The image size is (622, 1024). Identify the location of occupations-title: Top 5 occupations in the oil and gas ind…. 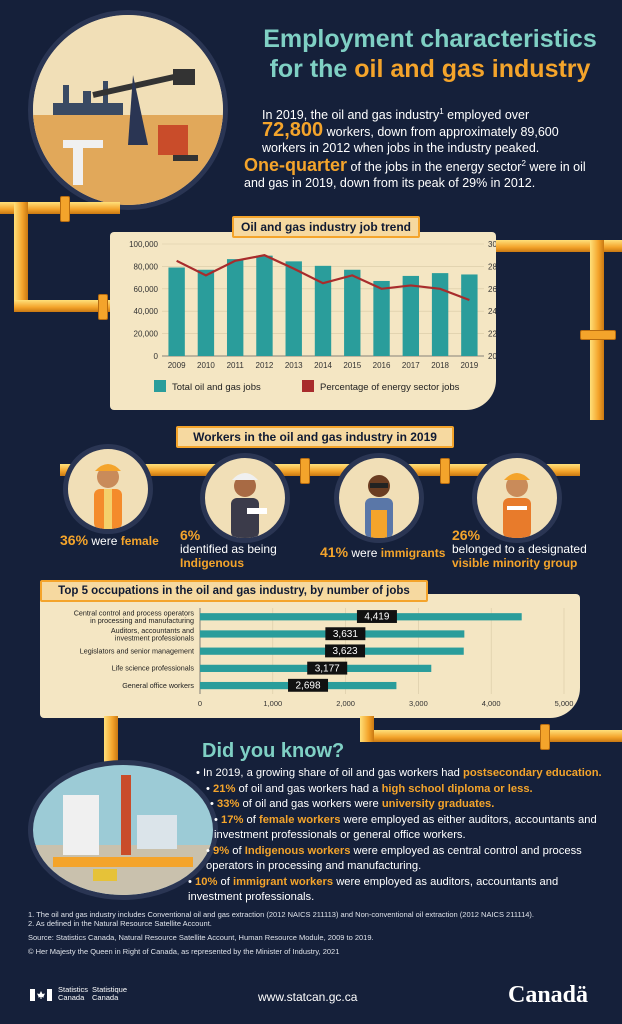
(234, 591).